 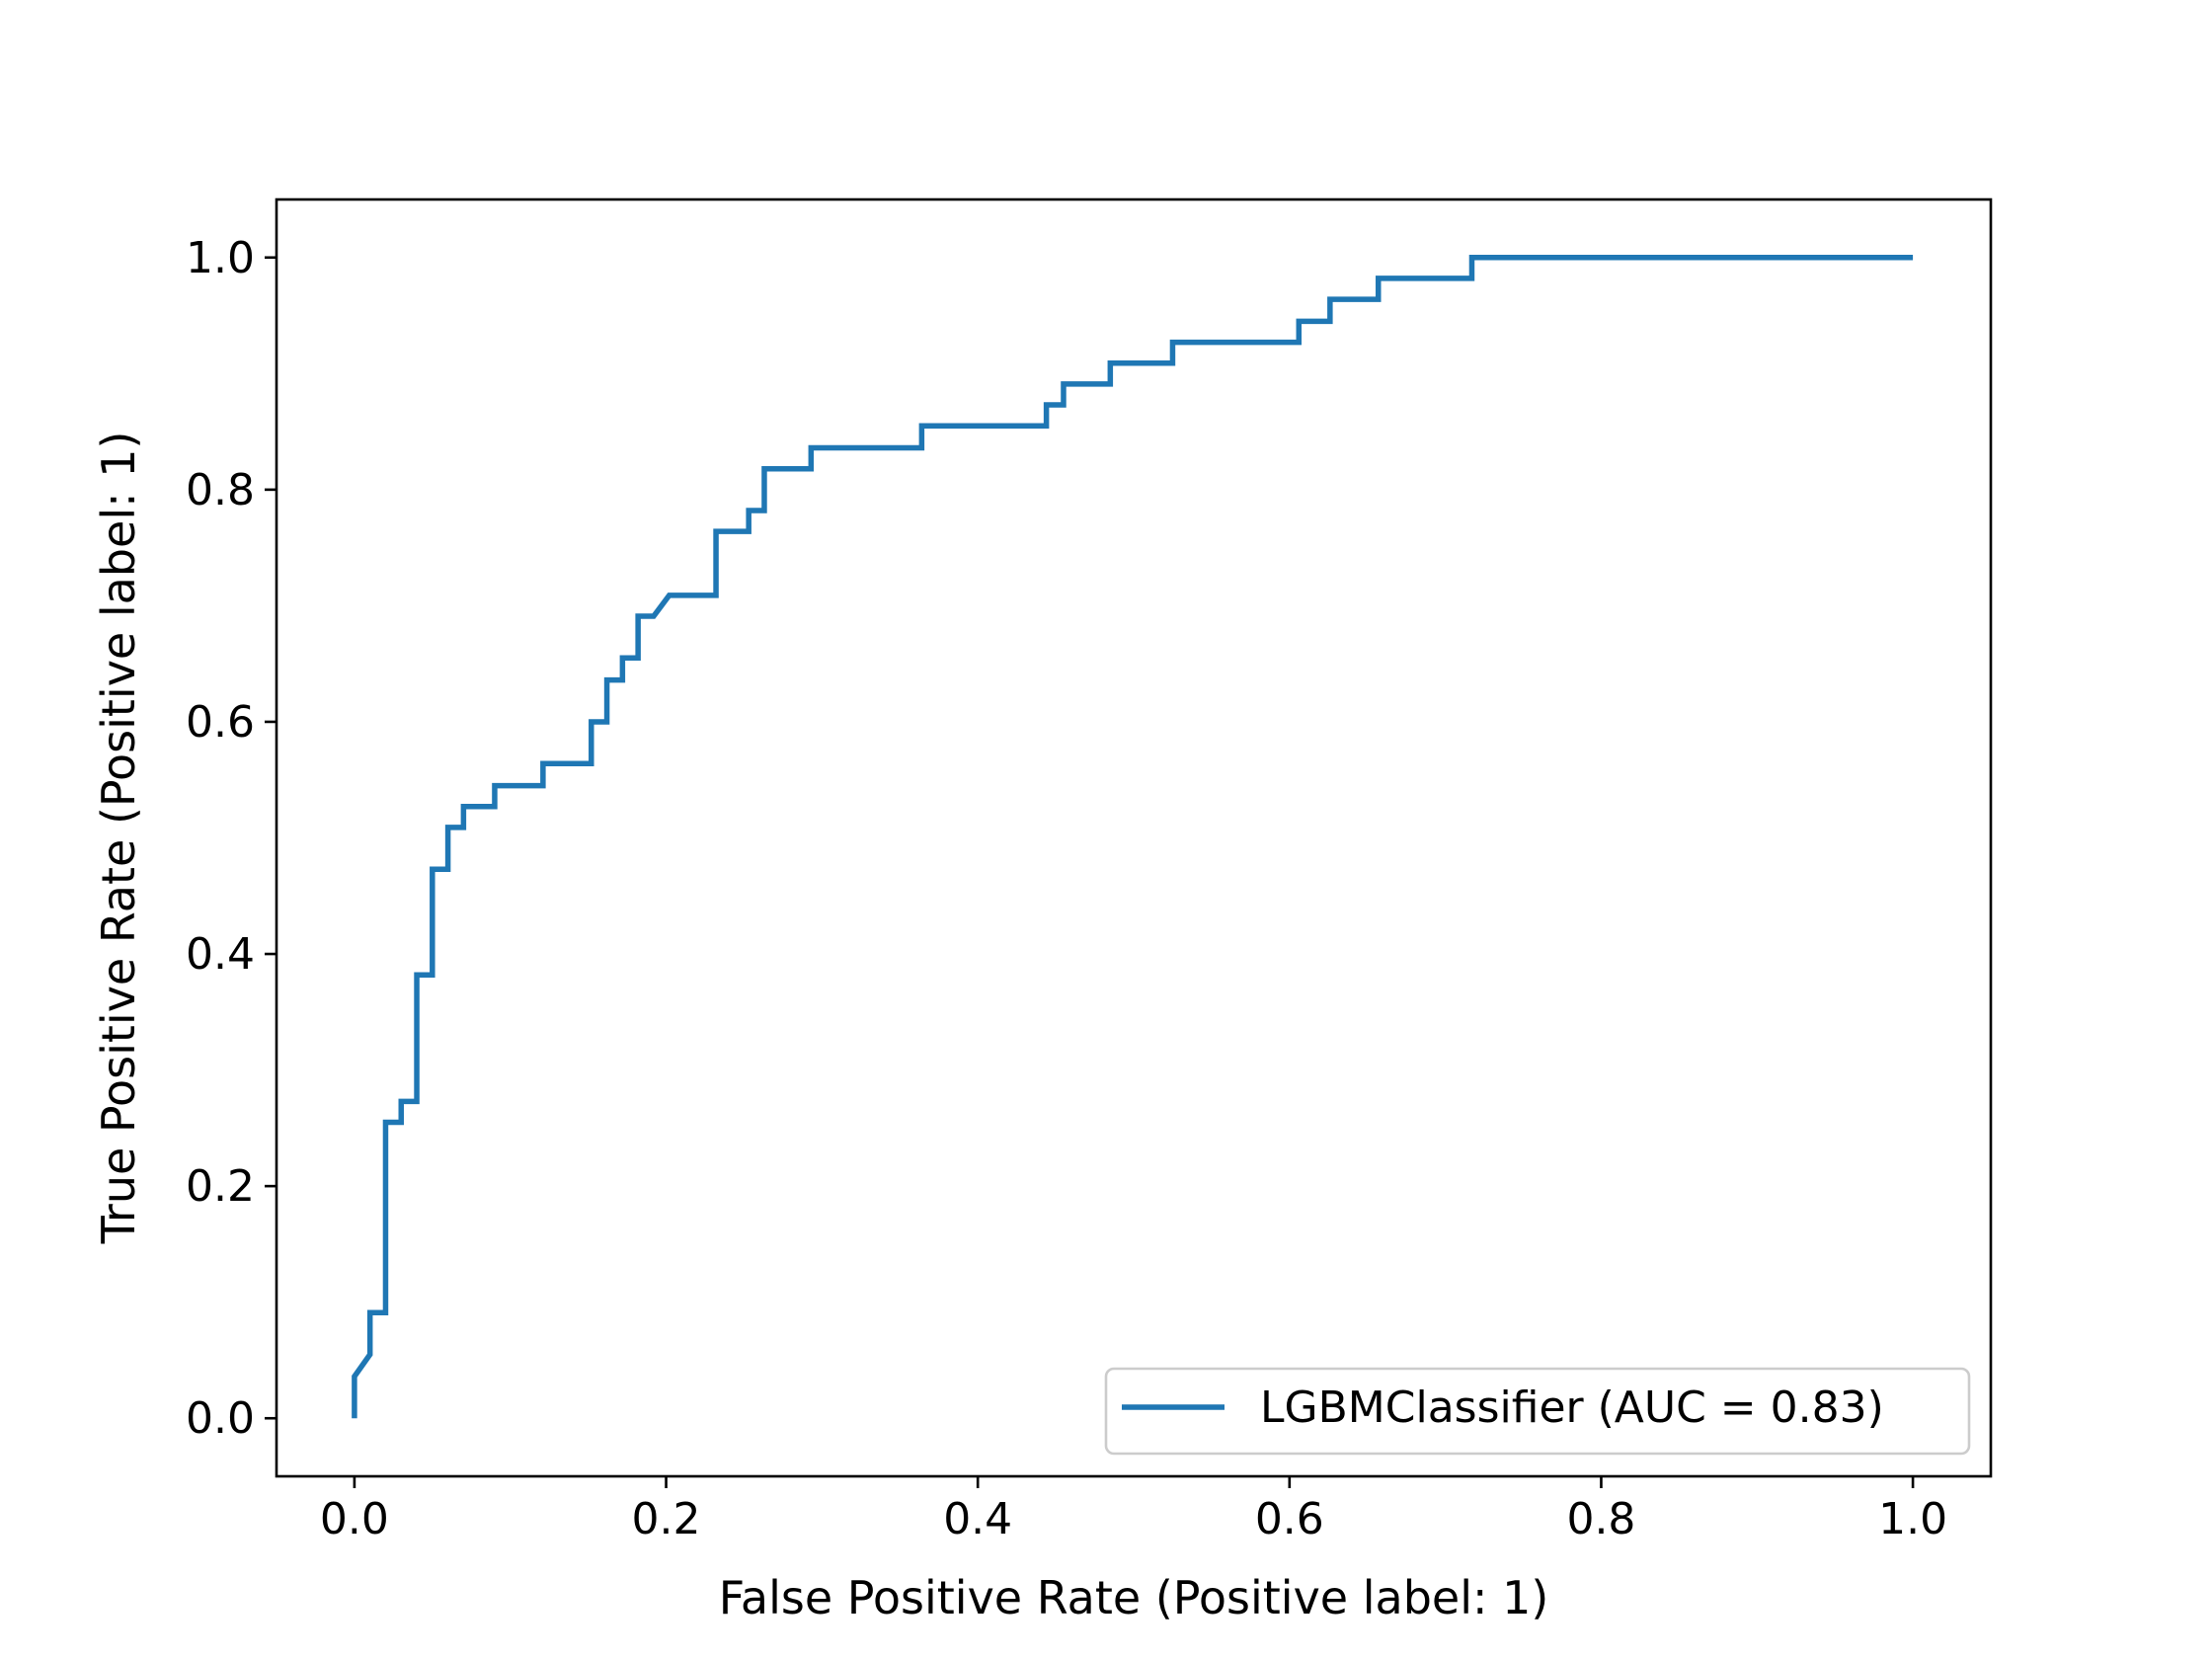 I want to click on y-tick-label: 0.0, so click(x=221, y=1419).